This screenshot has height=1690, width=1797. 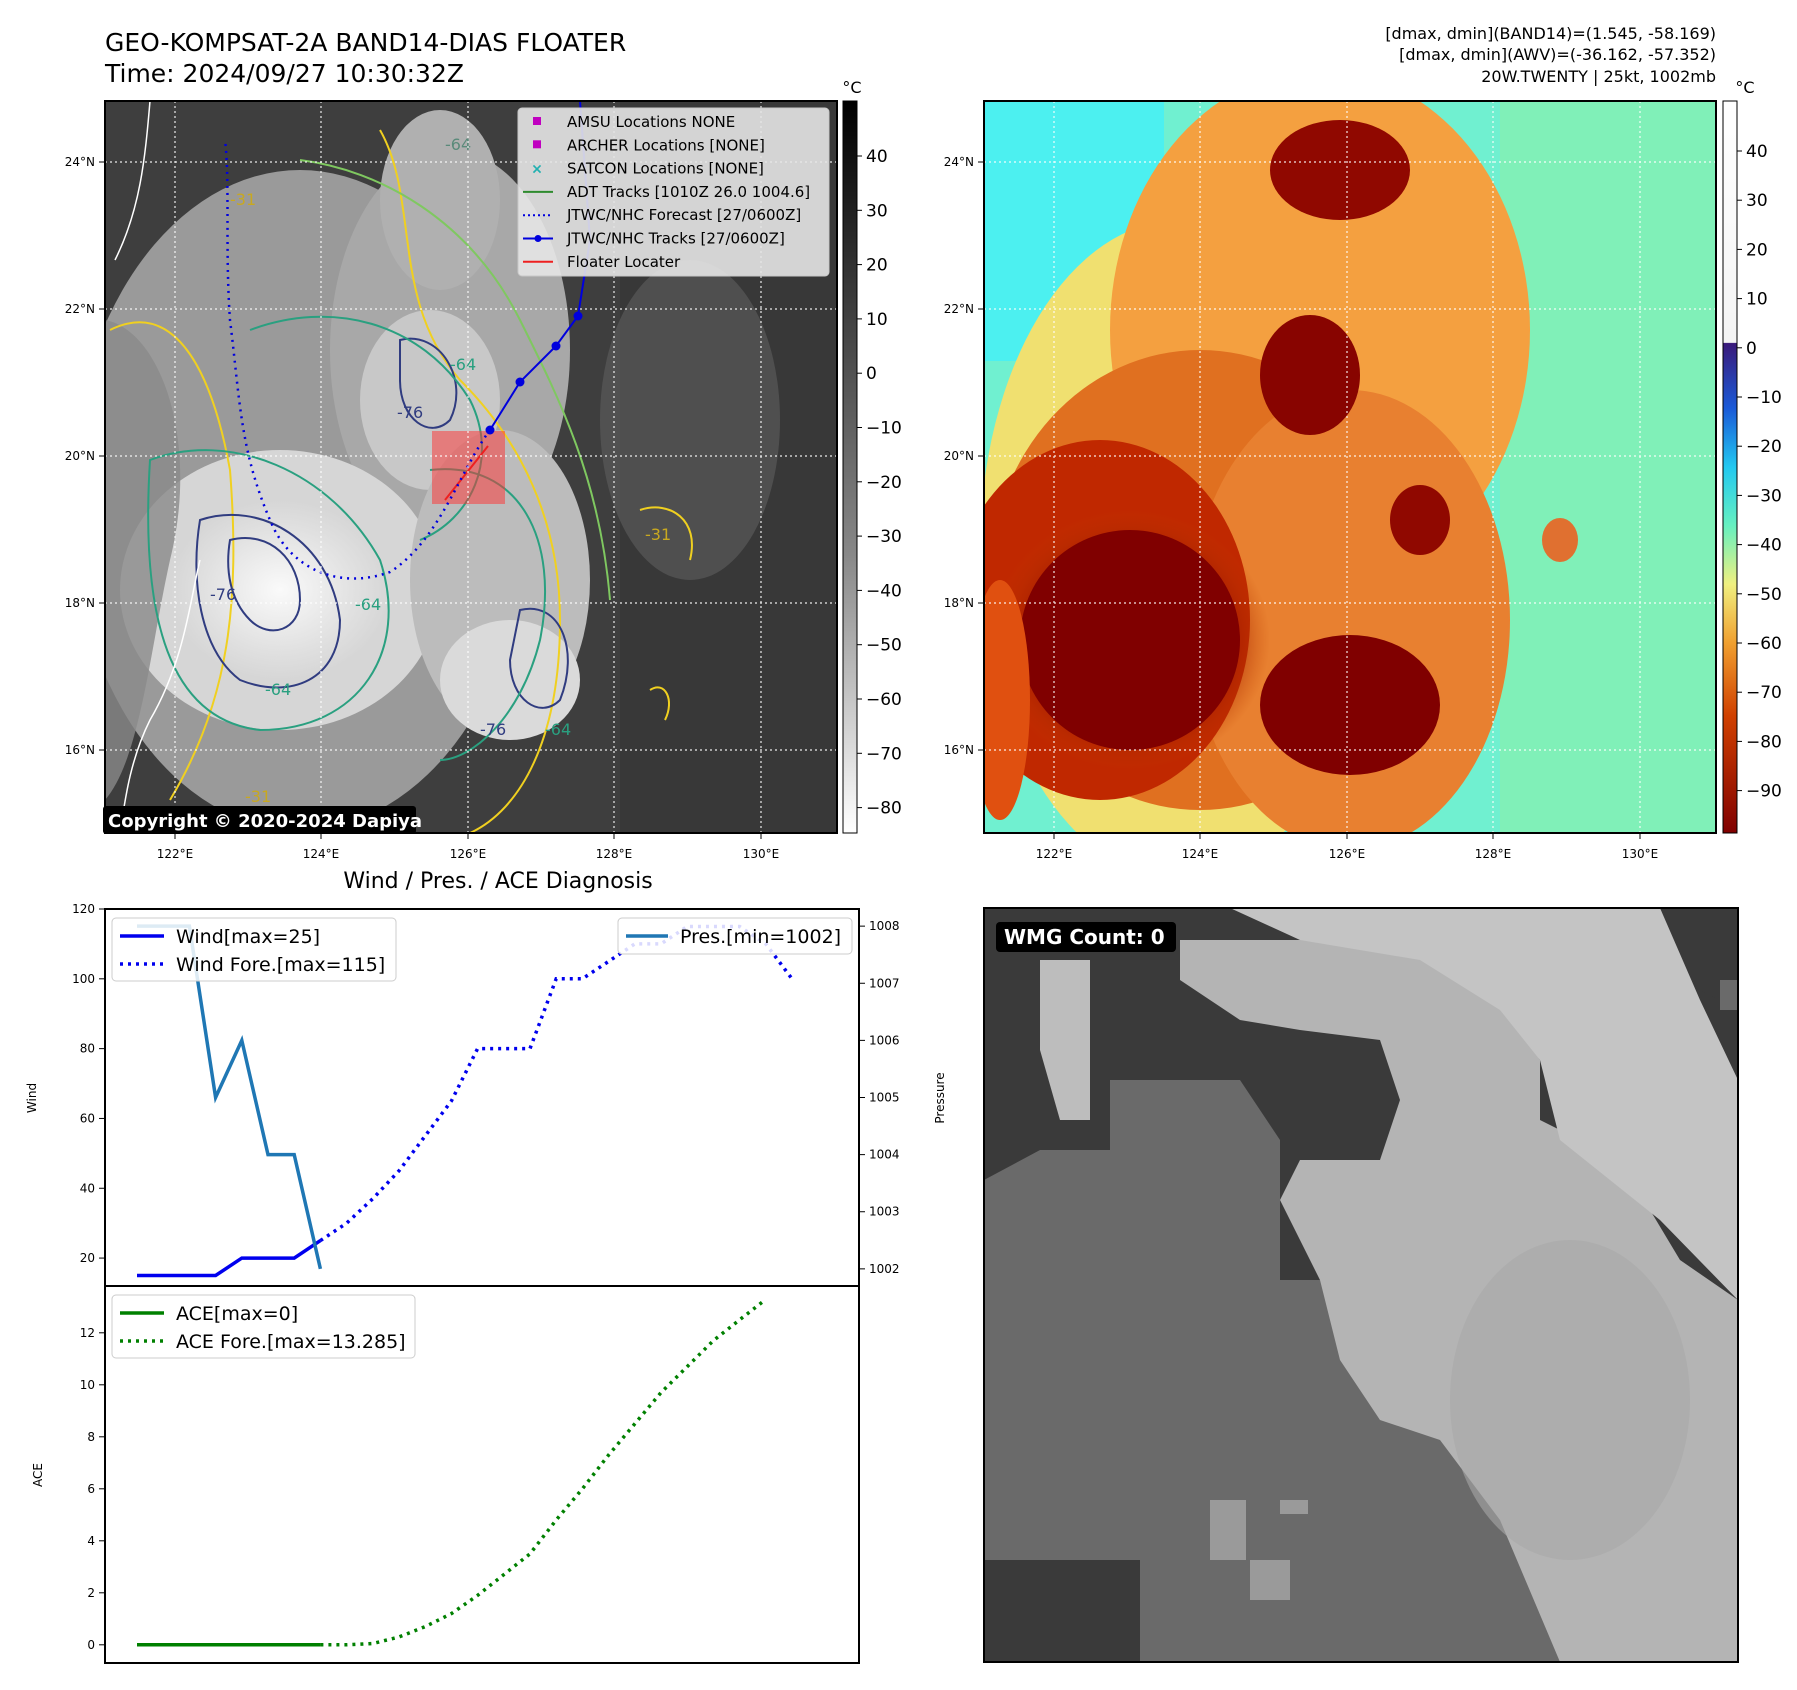 I want to click on legend-ace: ACE[max=0], so click(x=237, y=1314).